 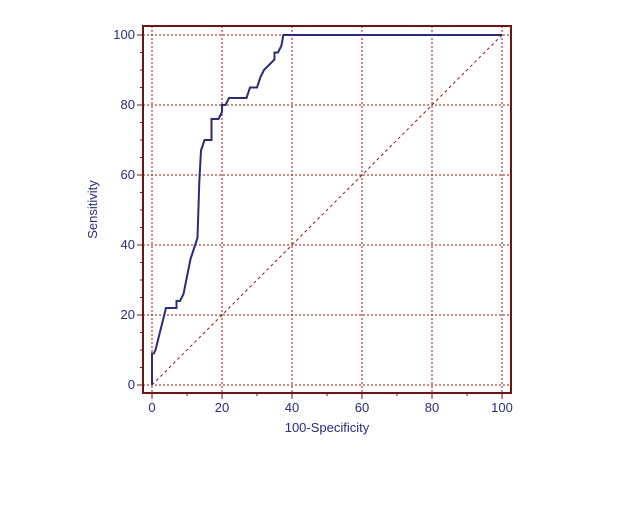 I want to click on y-tick-label: 40, so click(x=128, y=244).